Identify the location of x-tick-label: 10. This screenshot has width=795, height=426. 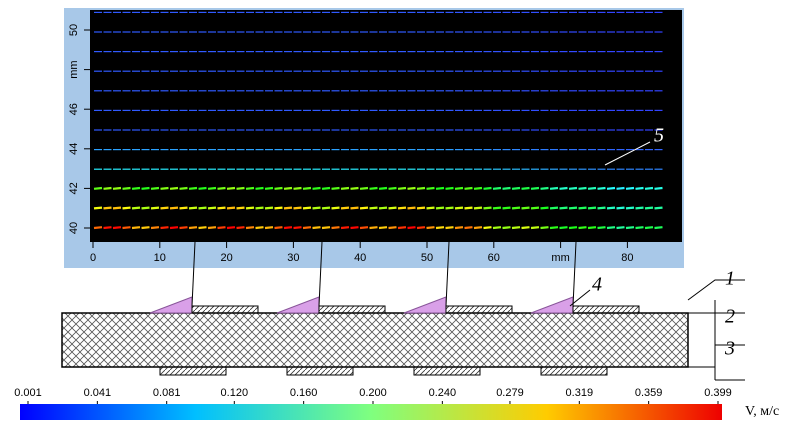
(160, 258).